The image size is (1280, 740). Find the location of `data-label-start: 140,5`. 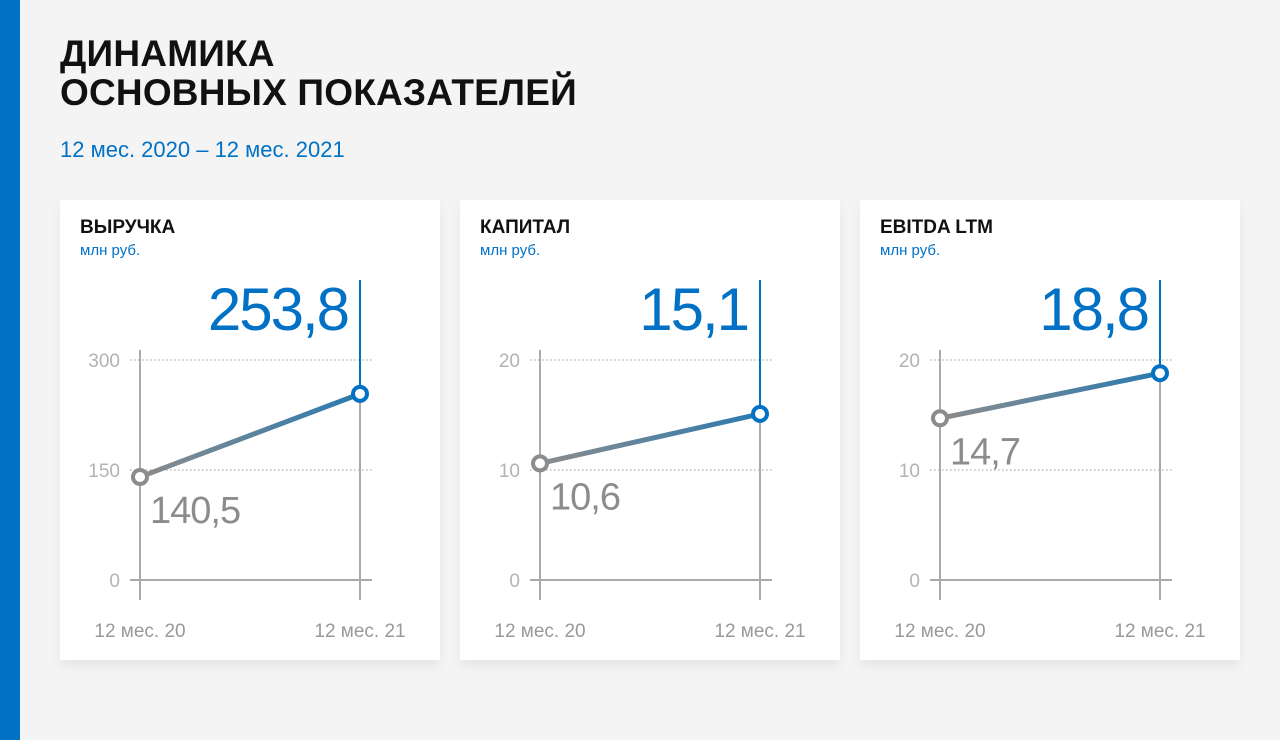

data-label-start: 140,5 is located at coordinates (195, 511).